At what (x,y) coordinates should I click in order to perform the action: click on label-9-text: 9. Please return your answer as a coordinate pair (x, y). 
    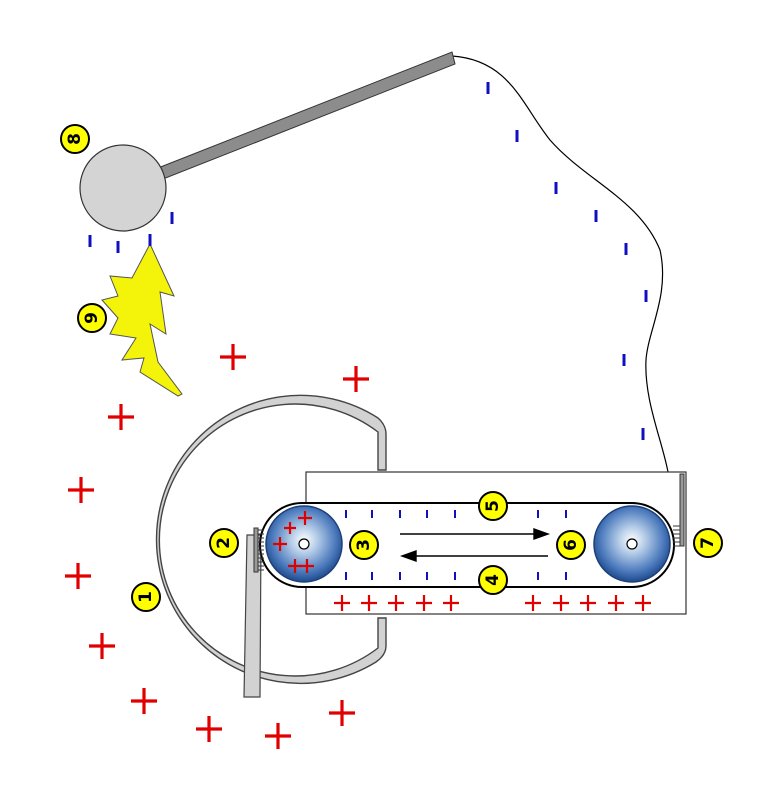
    Looking at the image, I should click on (92, 318).